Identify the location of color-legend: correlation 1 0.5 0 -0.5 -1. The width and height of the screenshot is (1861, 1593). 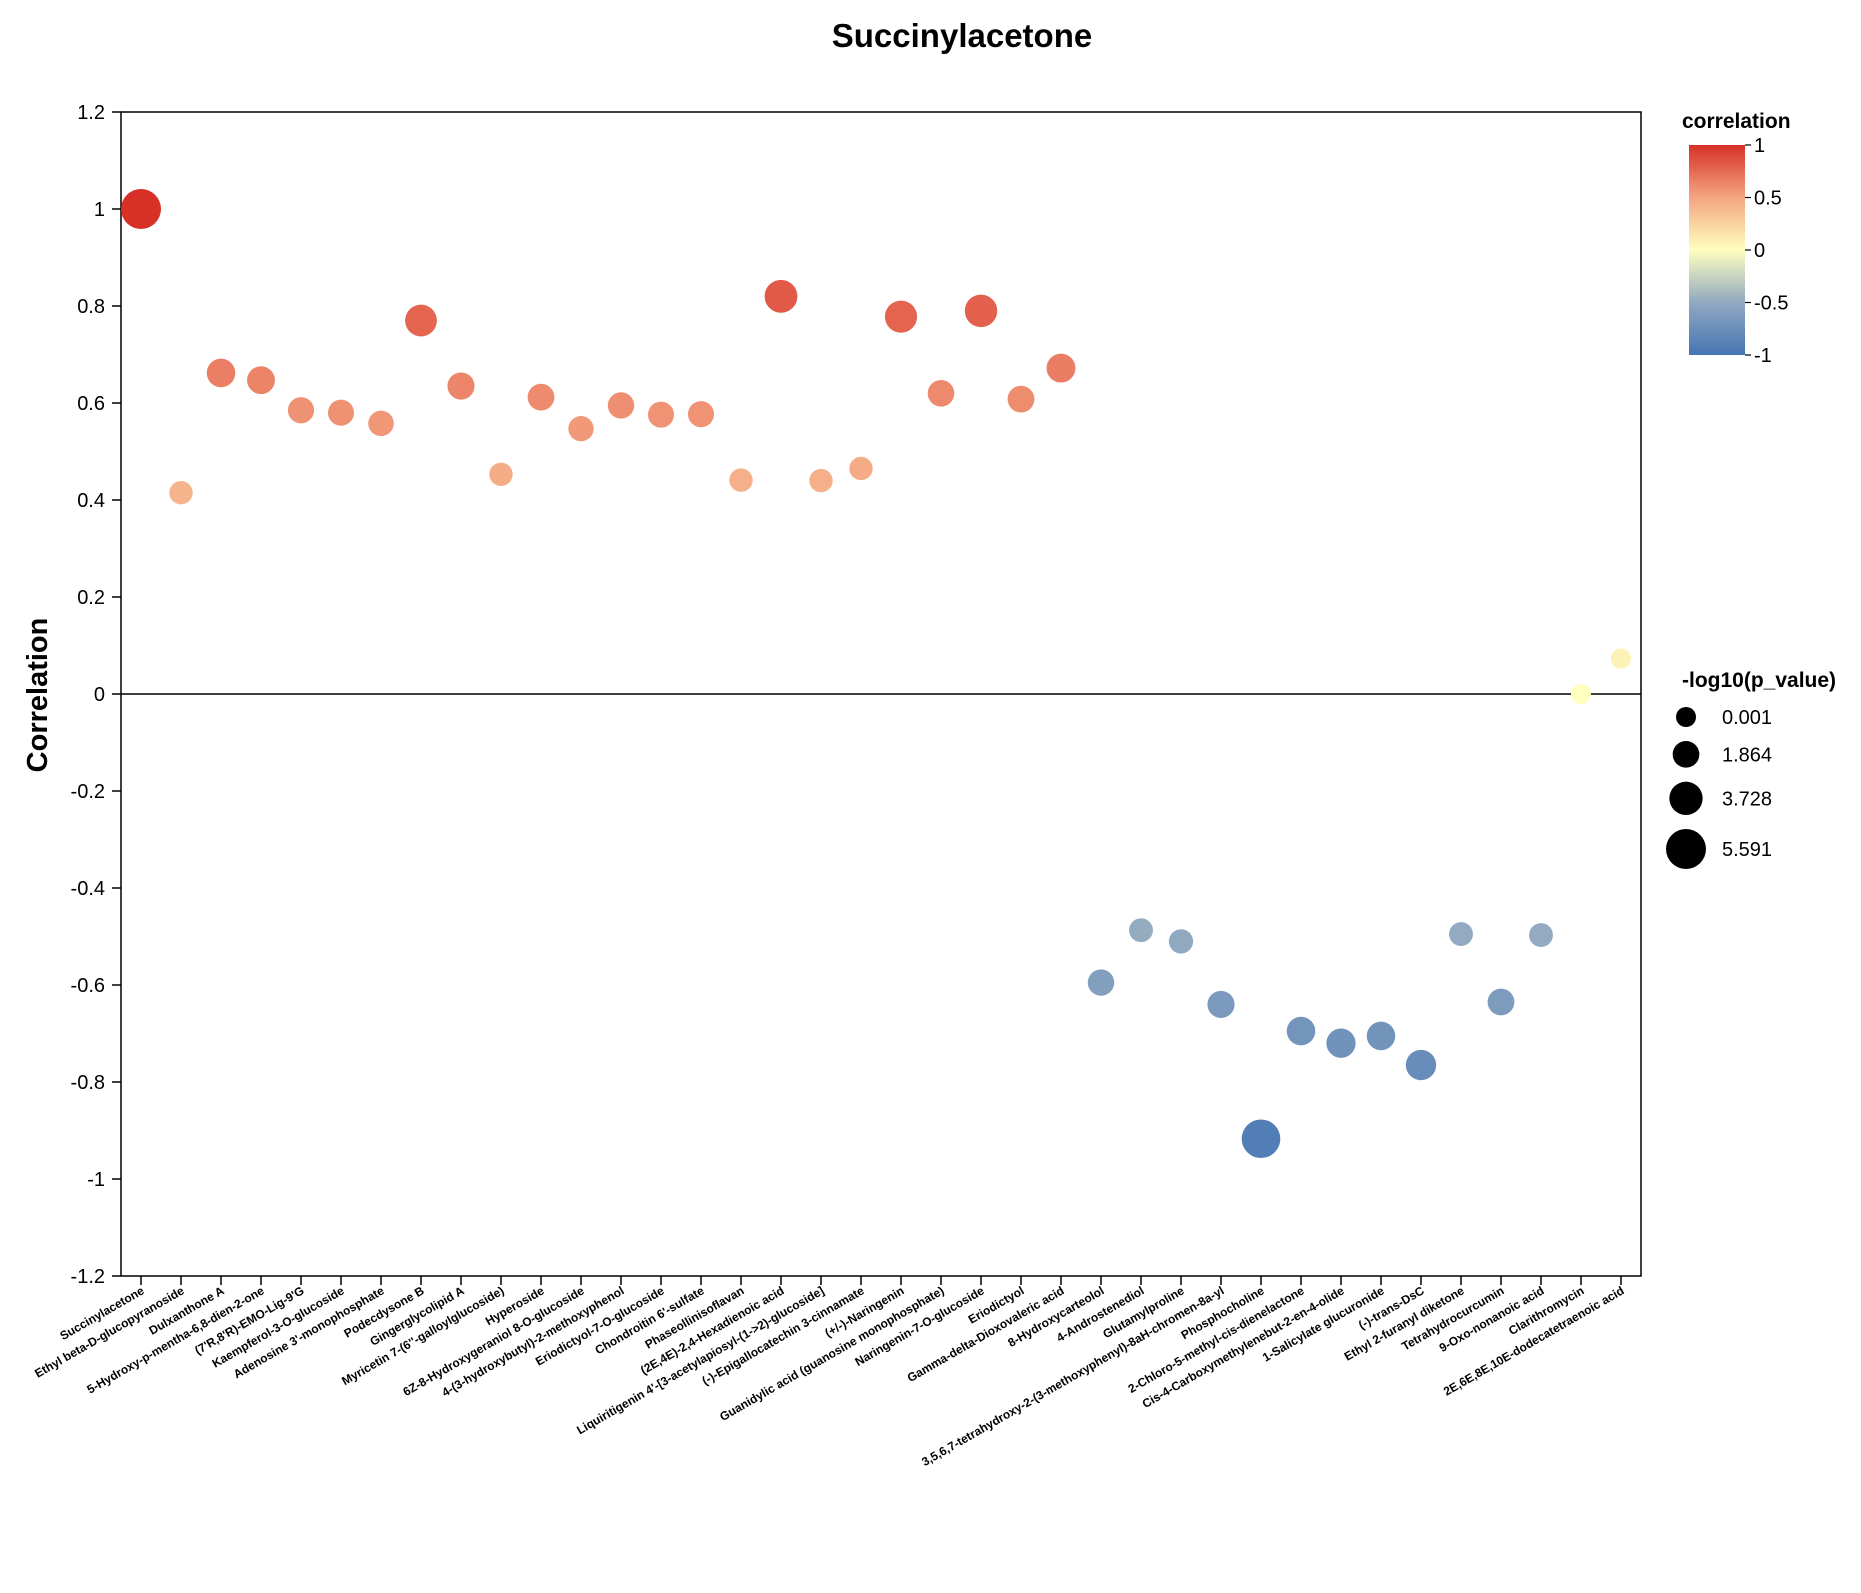
(1736, 238).